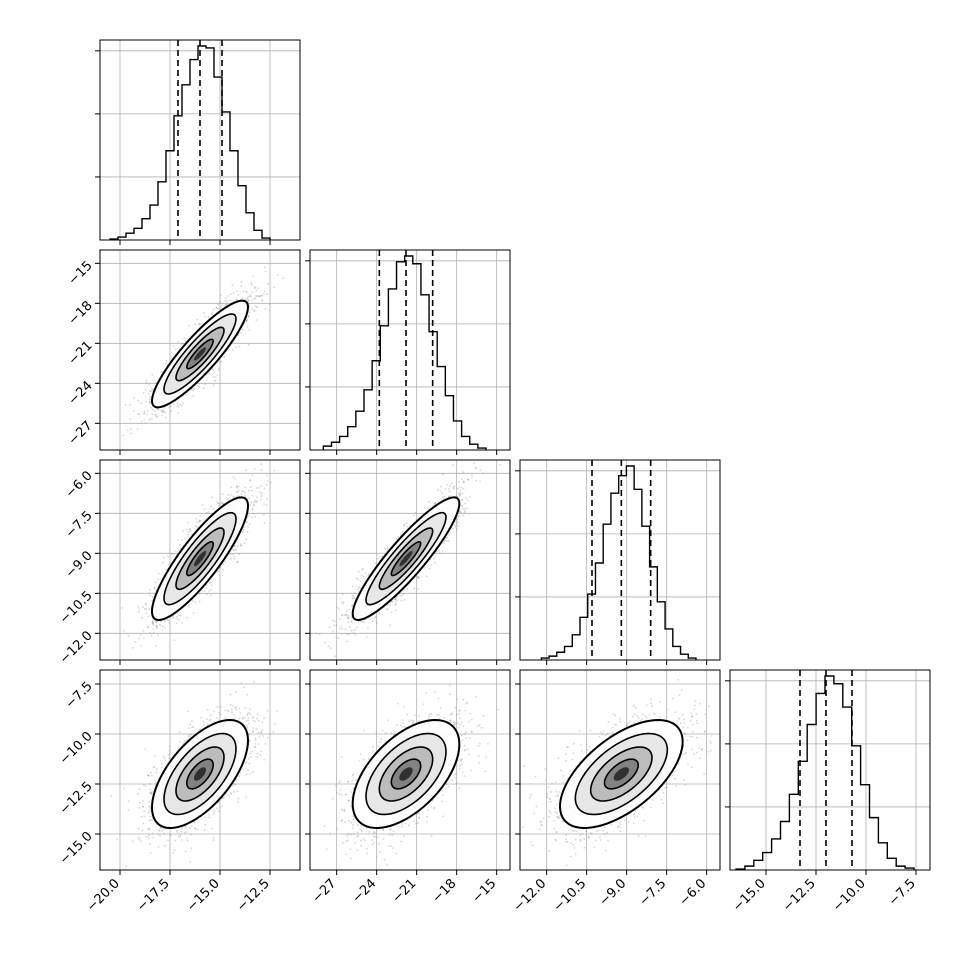  I want to click on axes-frame, so click(200, 560).